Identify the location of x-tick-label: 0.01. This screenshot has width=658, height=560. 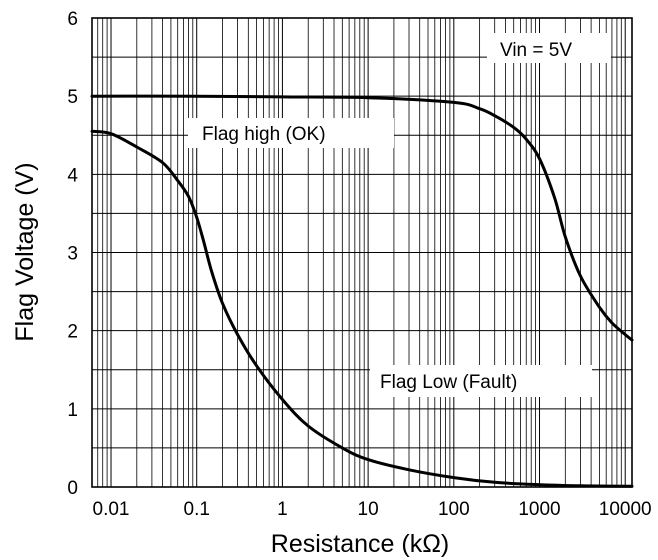
(111, 509).